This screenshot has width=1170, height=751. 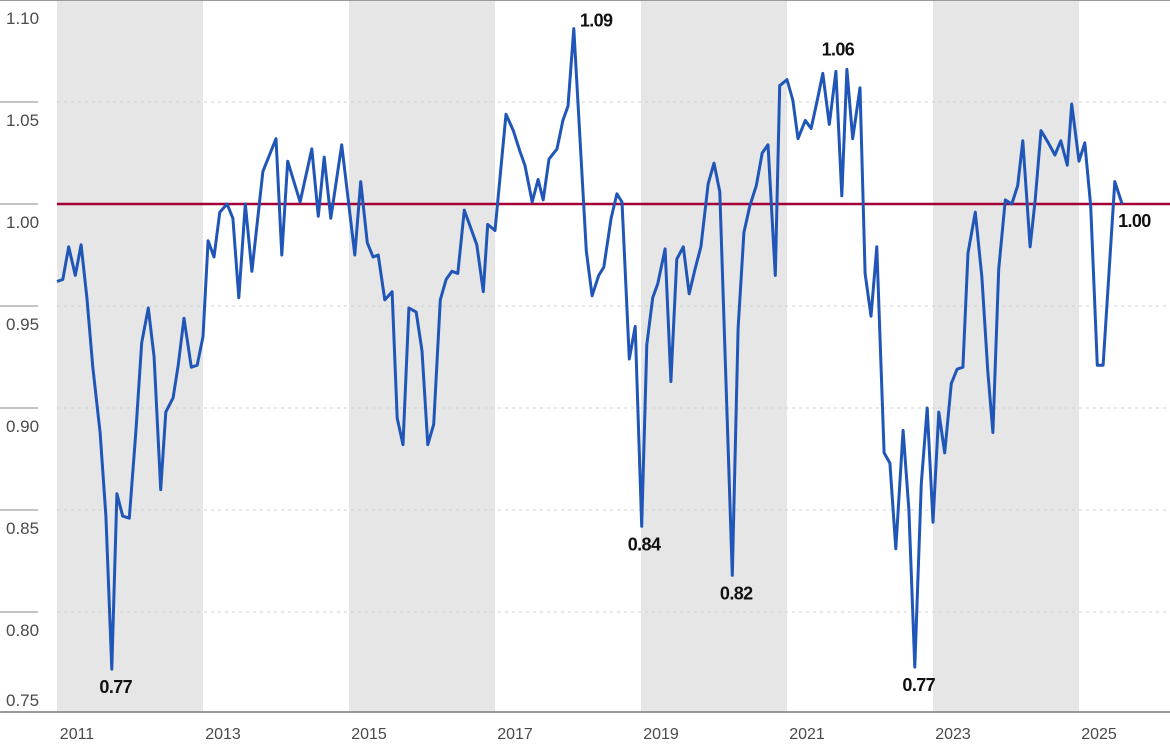 What do you see at coordinates (22, 426) in the screenshot?
I see `y-tick-label: 0.90` at bounding box center [22, 426].